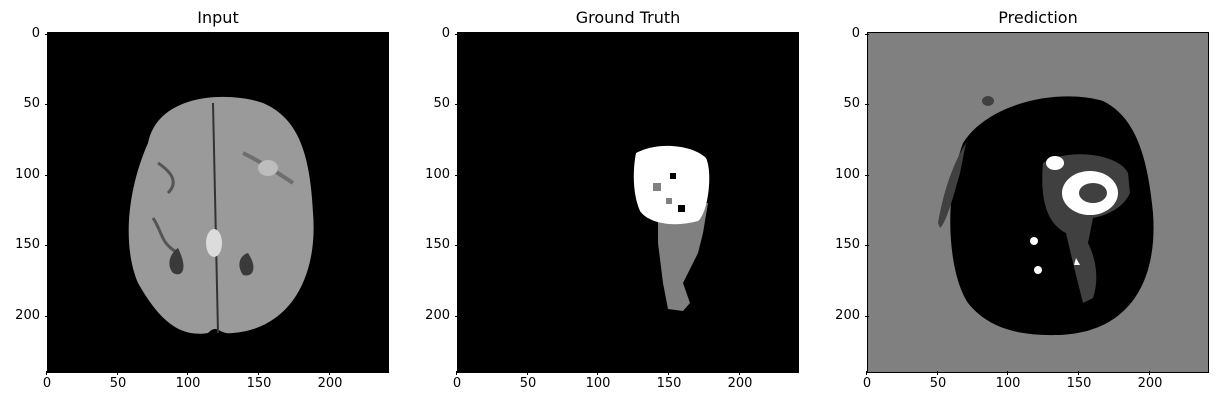 This screenshot has width=1222, height=407. Describe the element at coordinates (218, 17) in the screenshot. I see `panel-title: Input` at that location.